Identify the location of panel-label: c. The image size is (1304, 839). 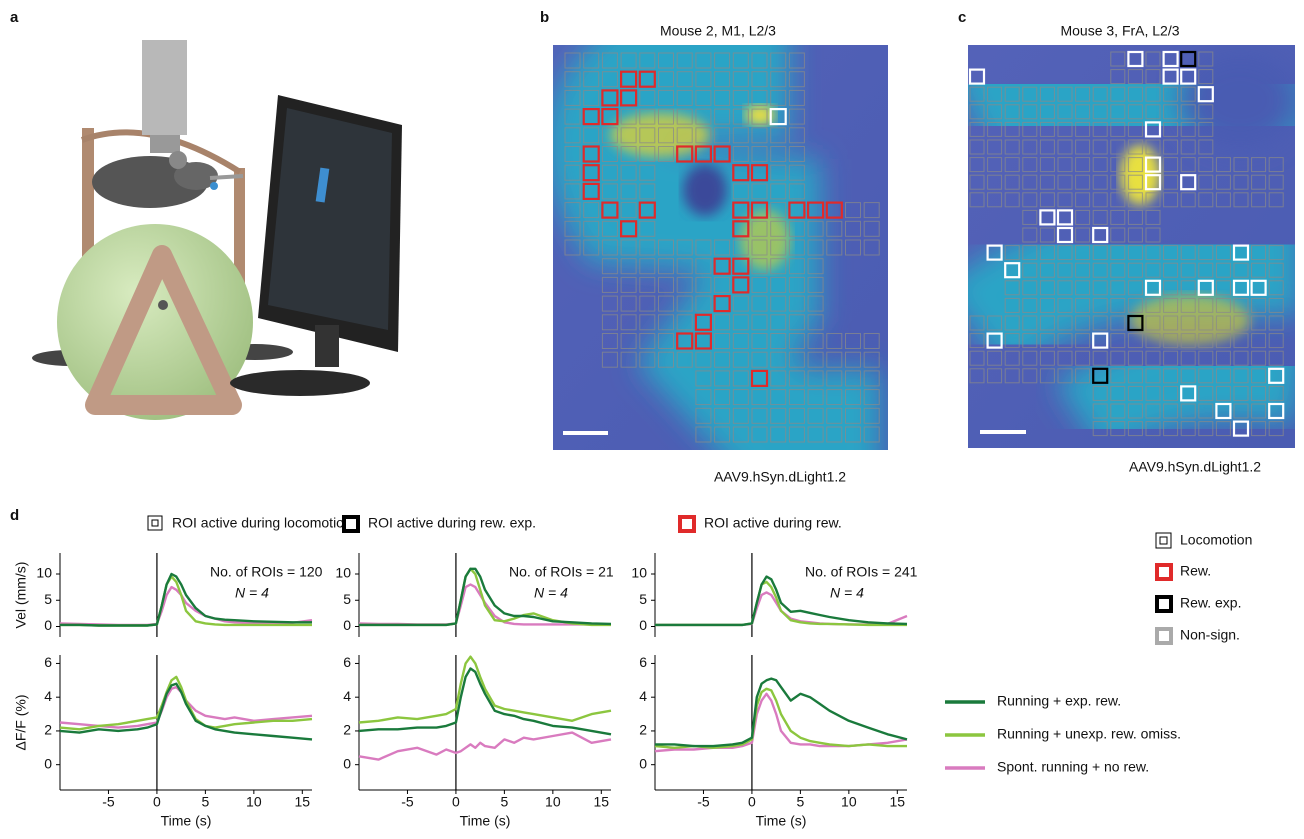
(962, 17).